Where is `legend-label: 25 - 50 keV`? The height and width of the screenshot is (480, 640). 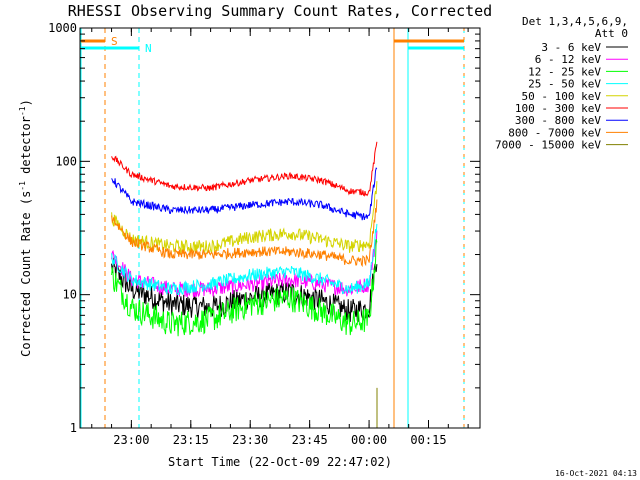
legend-label: 25 - 50 keV is located at coordinates (564, 84).